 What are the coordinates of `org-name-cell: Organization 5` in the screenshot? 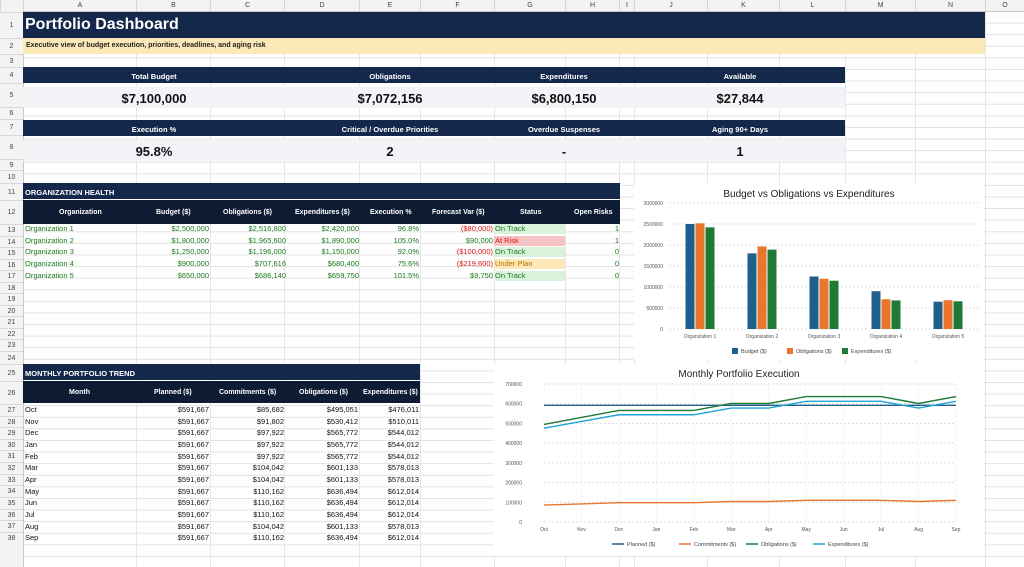 It's located at (49, 275).